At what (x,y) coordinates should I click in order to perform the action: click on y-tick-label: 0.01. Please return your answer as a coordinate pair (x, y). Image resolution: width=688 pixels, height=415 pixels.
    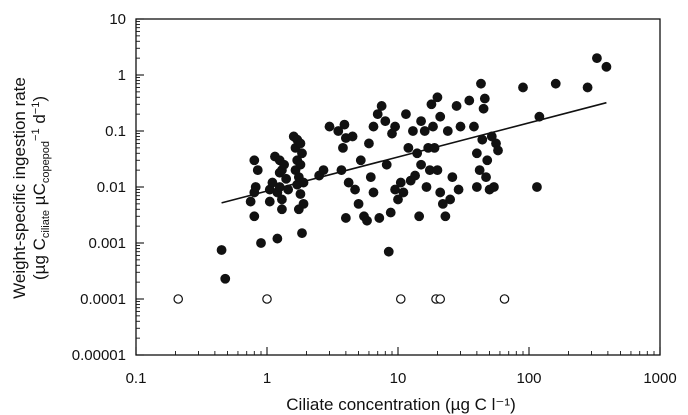
    Looking at the image, I should click on (111, 187).